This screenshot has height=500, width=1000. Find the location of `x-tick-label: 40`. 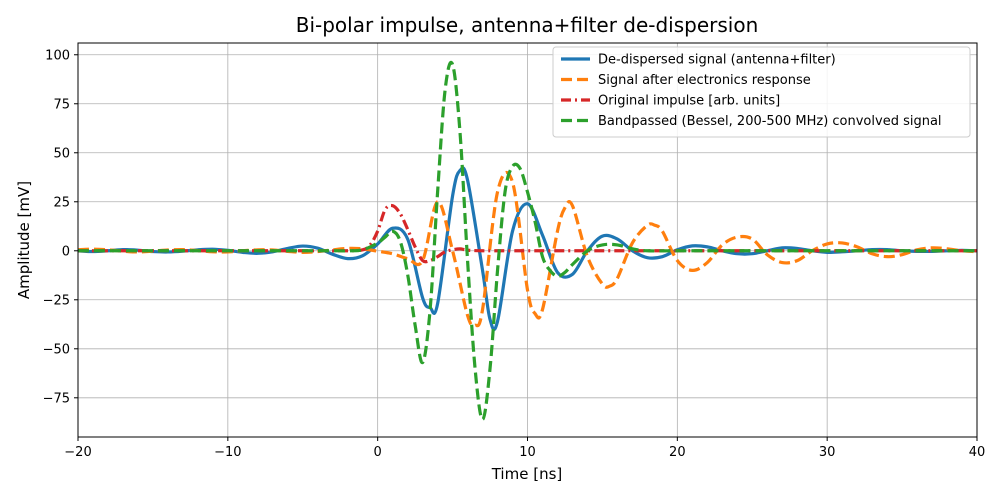

x-tick-label: 40 is located at coordinates (977, 452).